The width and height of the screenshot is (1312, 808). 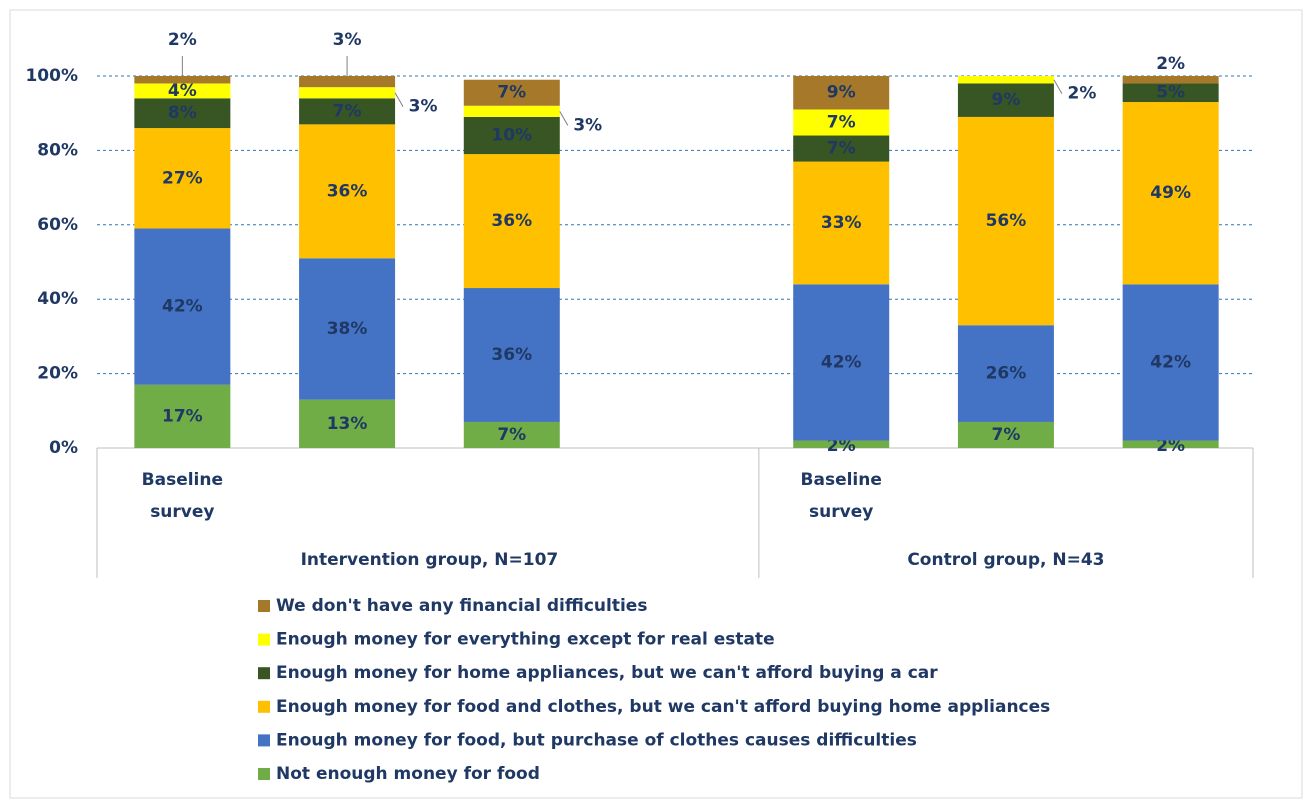 What do you see at coordinates (51, 76) in the screenshot?
I see `y-tick-label: 100%` at bounding box center [51, 76].